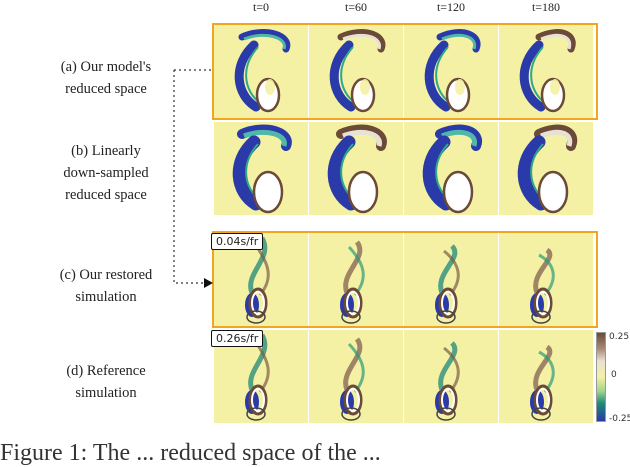 The width and height of the screenshot is (630, 467). I want to click on dotted-arrow-connector, so click(193, 178).